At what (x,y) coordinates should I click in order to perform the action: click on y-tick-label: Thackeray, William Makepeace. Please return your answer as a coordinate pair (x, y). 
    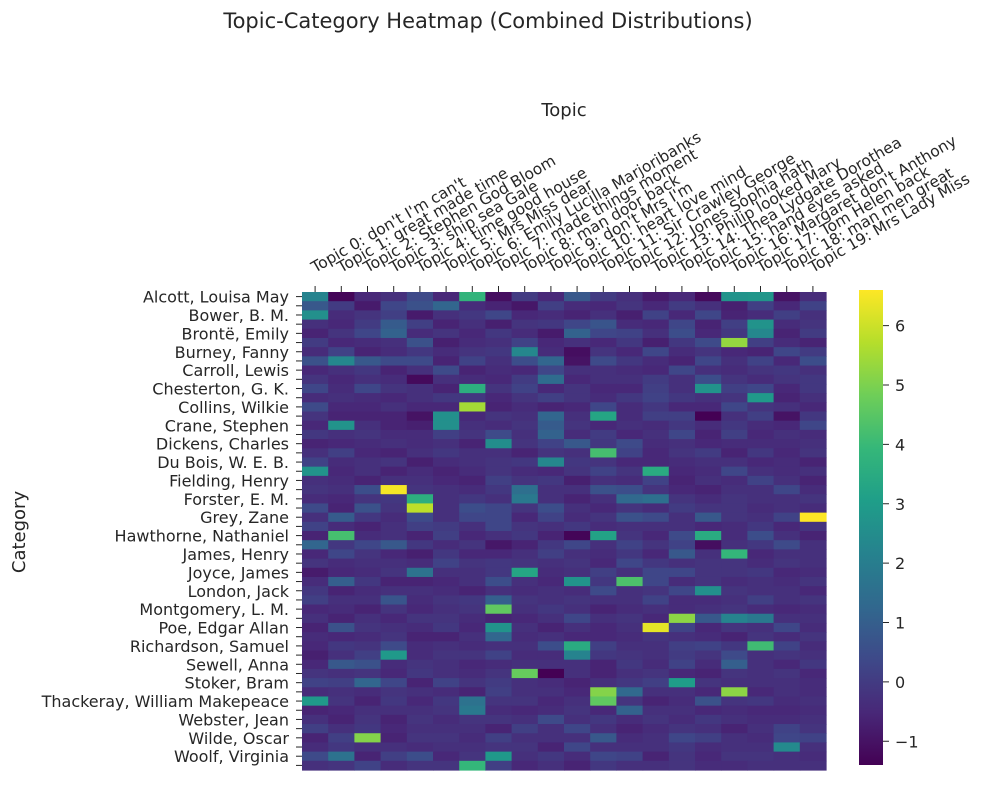
    Looking at the image, I should click on (165, 701).